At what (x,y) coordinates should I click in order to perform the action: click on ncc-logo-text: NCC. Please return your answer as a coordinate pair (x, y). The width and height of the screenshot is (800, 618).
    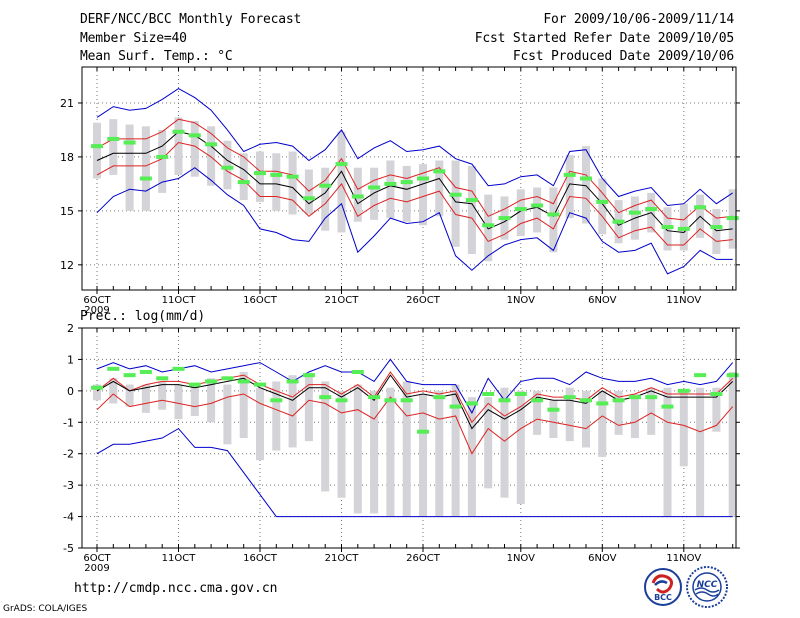
    Looking at the image, I should click on (707, 585).